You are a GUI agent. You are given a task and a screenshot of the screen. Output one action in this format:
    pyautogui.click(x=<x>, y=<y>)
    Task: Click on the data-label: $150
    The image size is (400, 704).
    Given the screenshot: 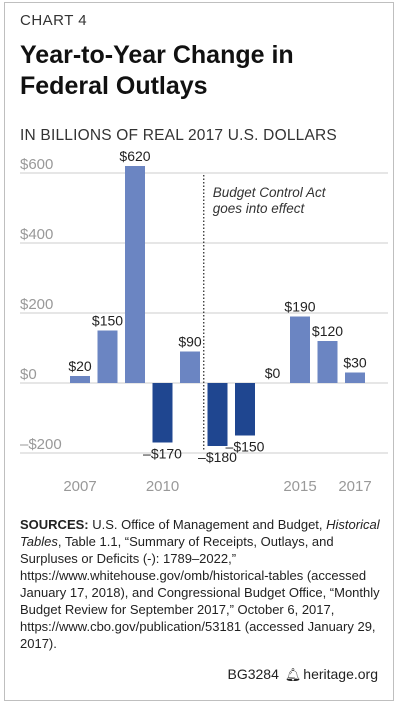 What is the action you would take?
    pyautogui.click(x=107, y=321)
    